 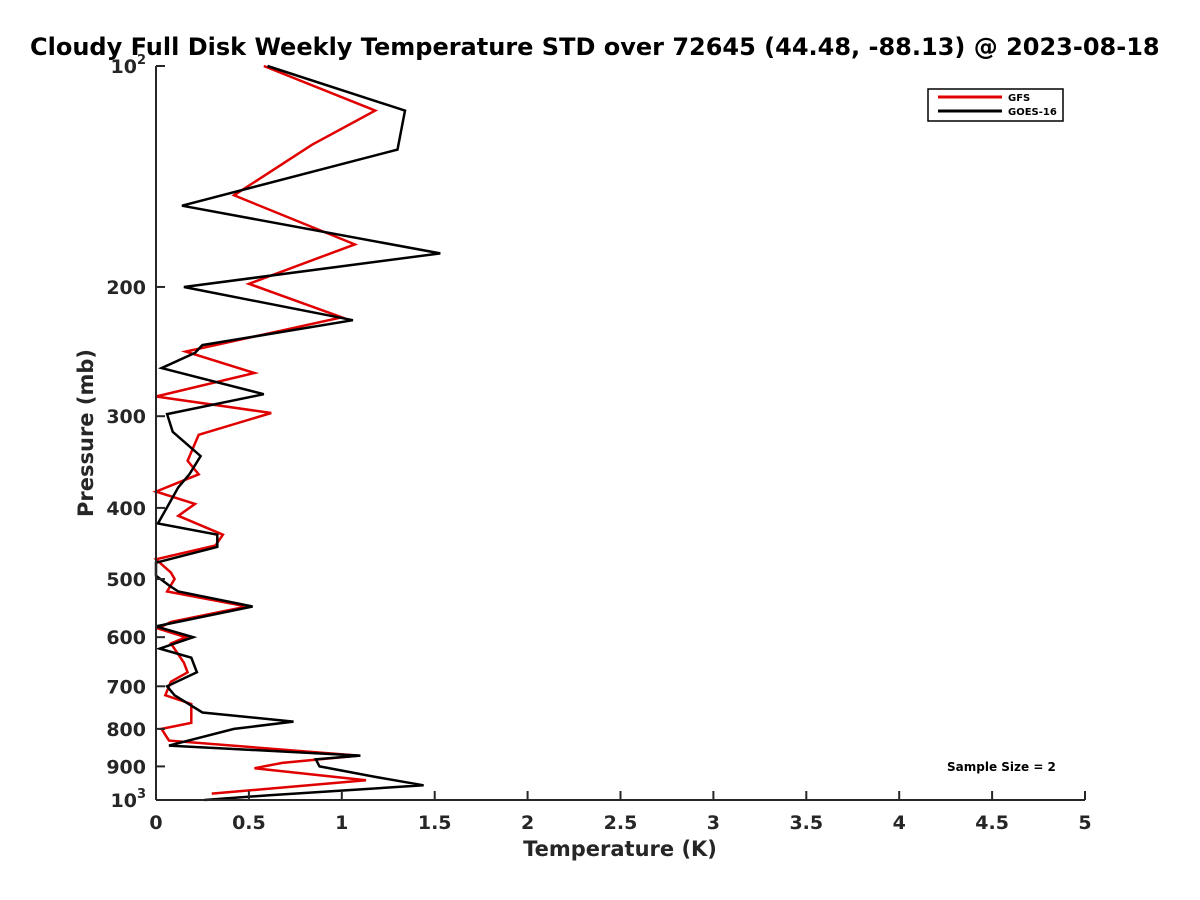 What do you see at coordinates (135, 432) in the screenshot?
I see `y-axis-ticks: 10² 200 300 400 500 600 700 800 900 10³` at bounding box center [135, 432].